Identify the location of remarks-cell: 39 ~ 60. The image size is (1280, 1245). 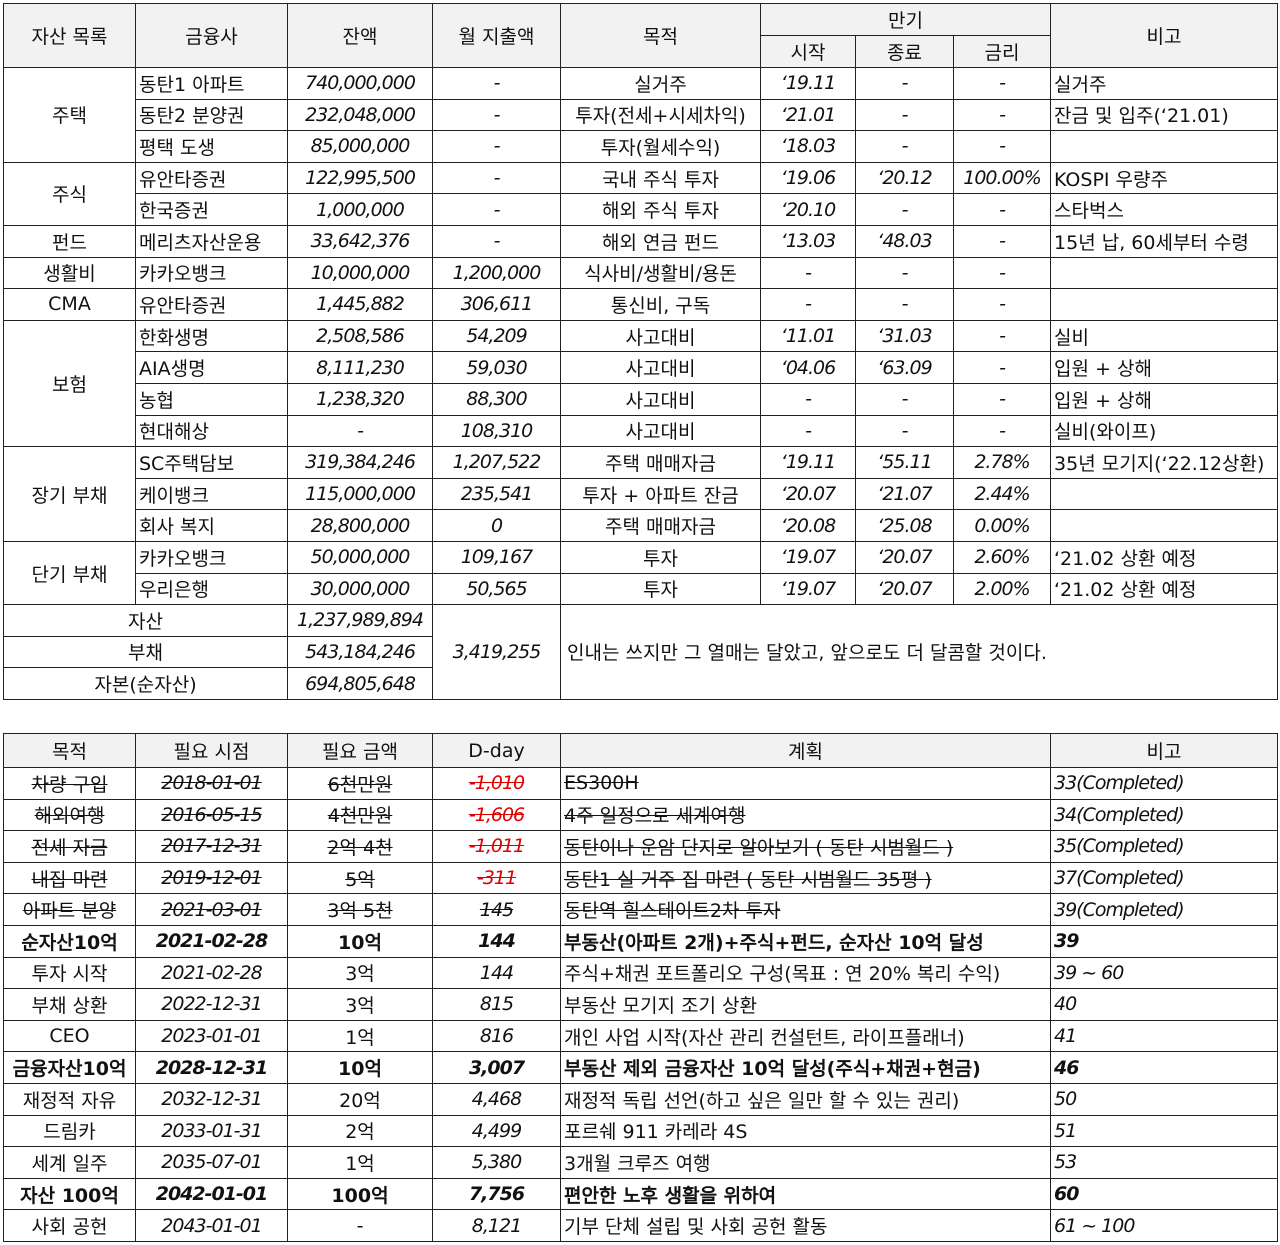
(1164, 973).